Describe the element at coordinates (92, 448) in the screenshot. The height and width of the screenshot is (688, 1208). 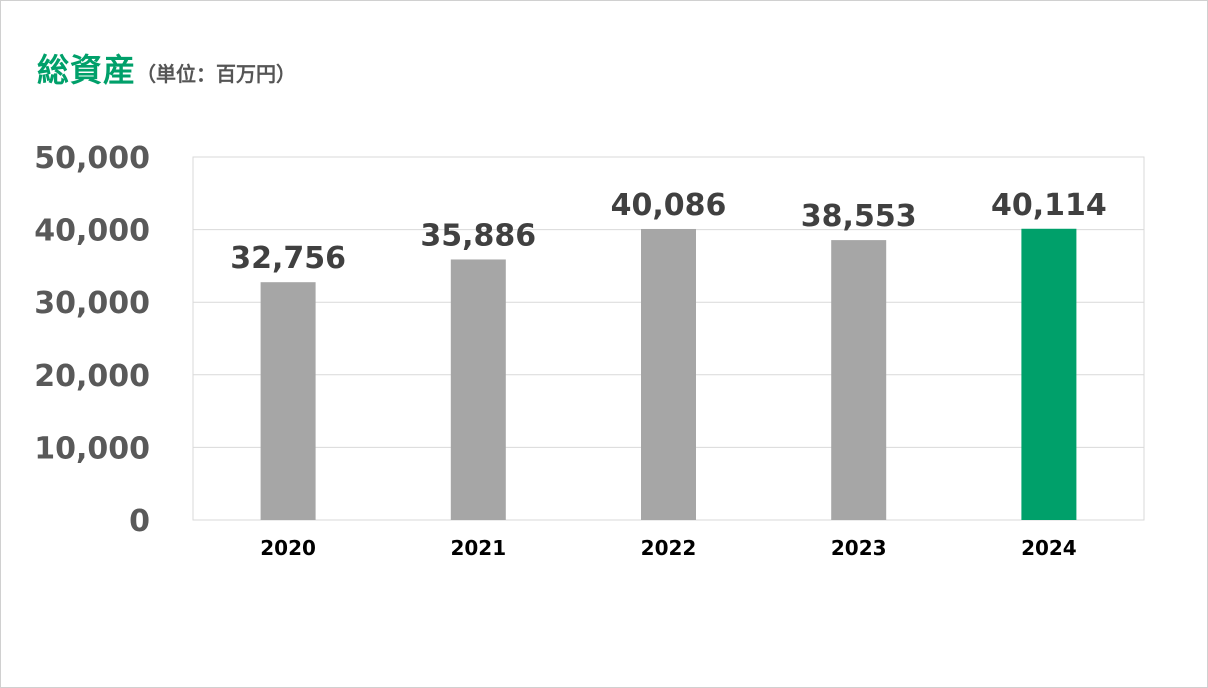
I see `y-tick-label: 10,000` at that location.